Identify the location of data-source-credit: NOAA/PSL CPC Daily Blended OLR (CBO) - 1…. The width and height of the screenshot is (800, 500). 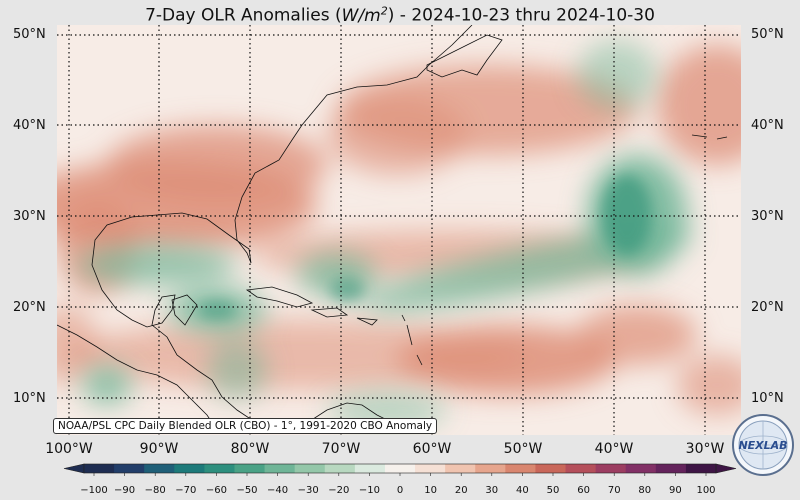
(245, 426).